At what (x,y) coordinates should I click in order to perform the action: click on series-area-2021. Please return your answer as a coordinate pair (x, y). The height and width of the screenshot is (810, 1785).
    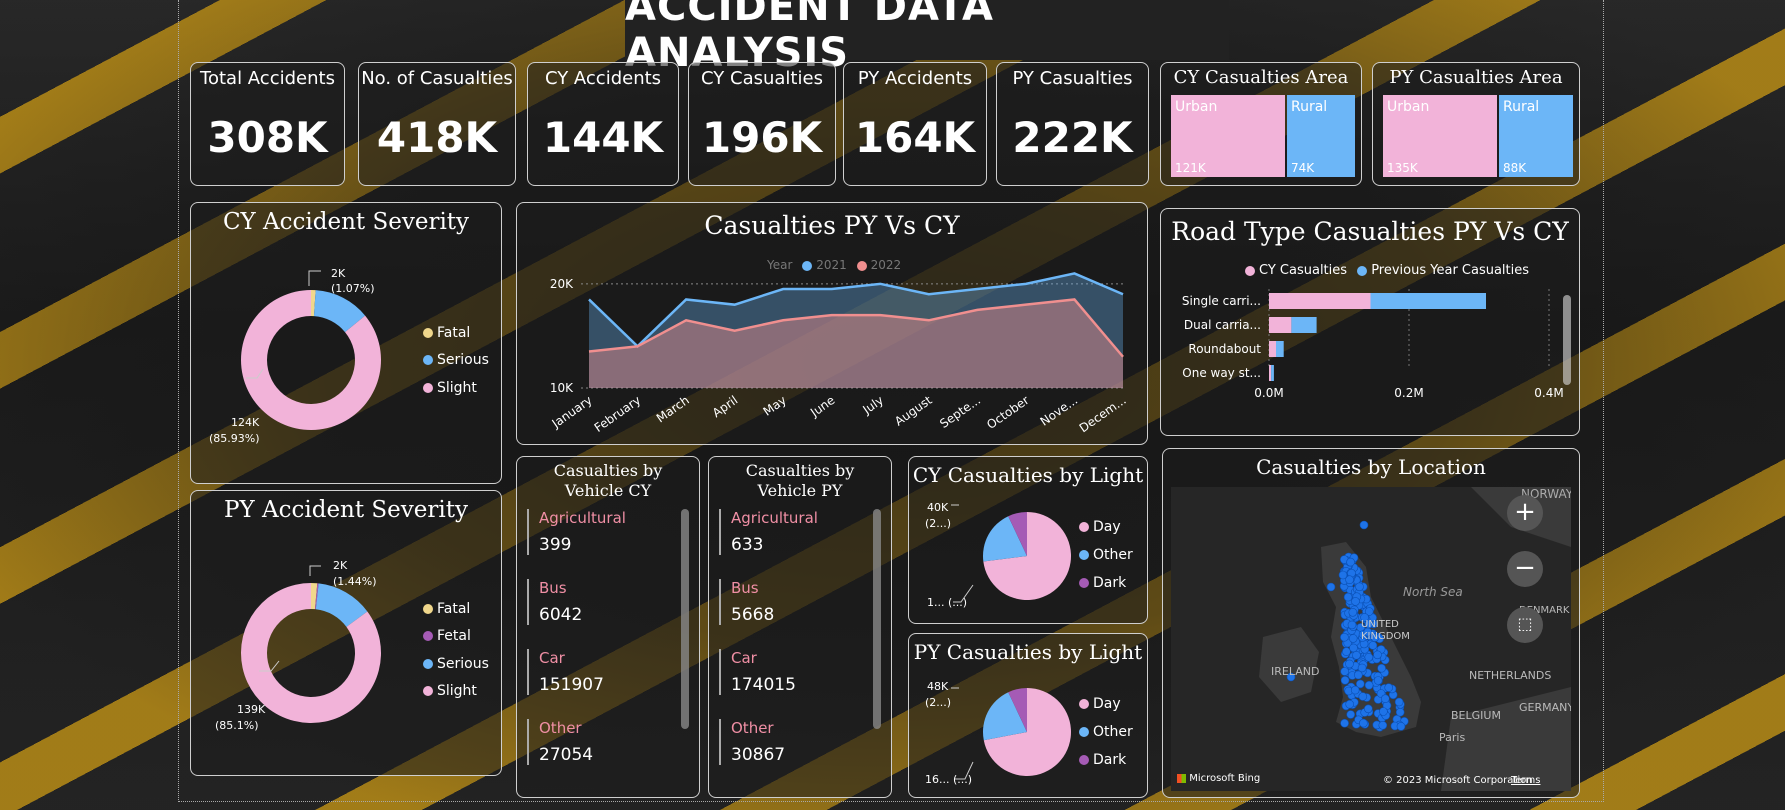
    Looking at the image, I should click on (856, 330).